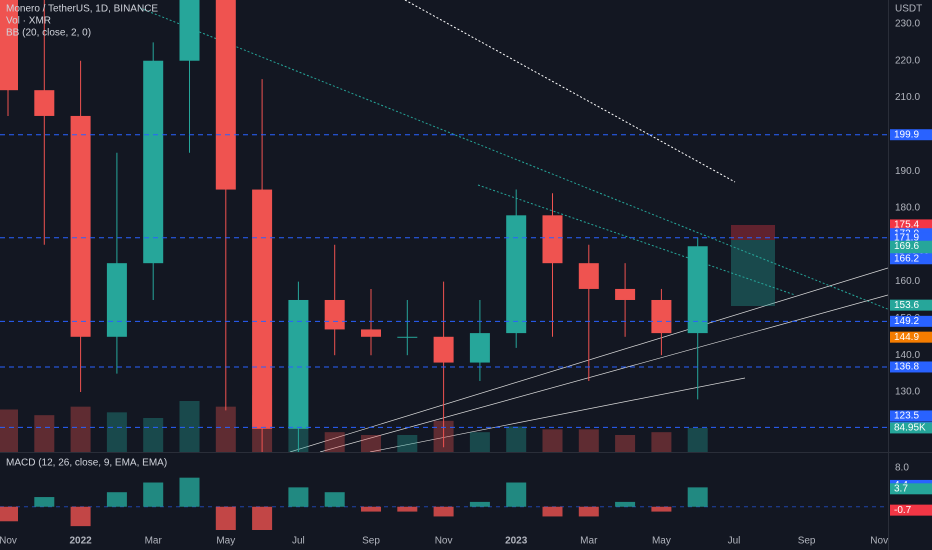 The image size is (932, 550). Describe the element at coordinates (570, 91) in the screenshot. I see `trendline` at that location.